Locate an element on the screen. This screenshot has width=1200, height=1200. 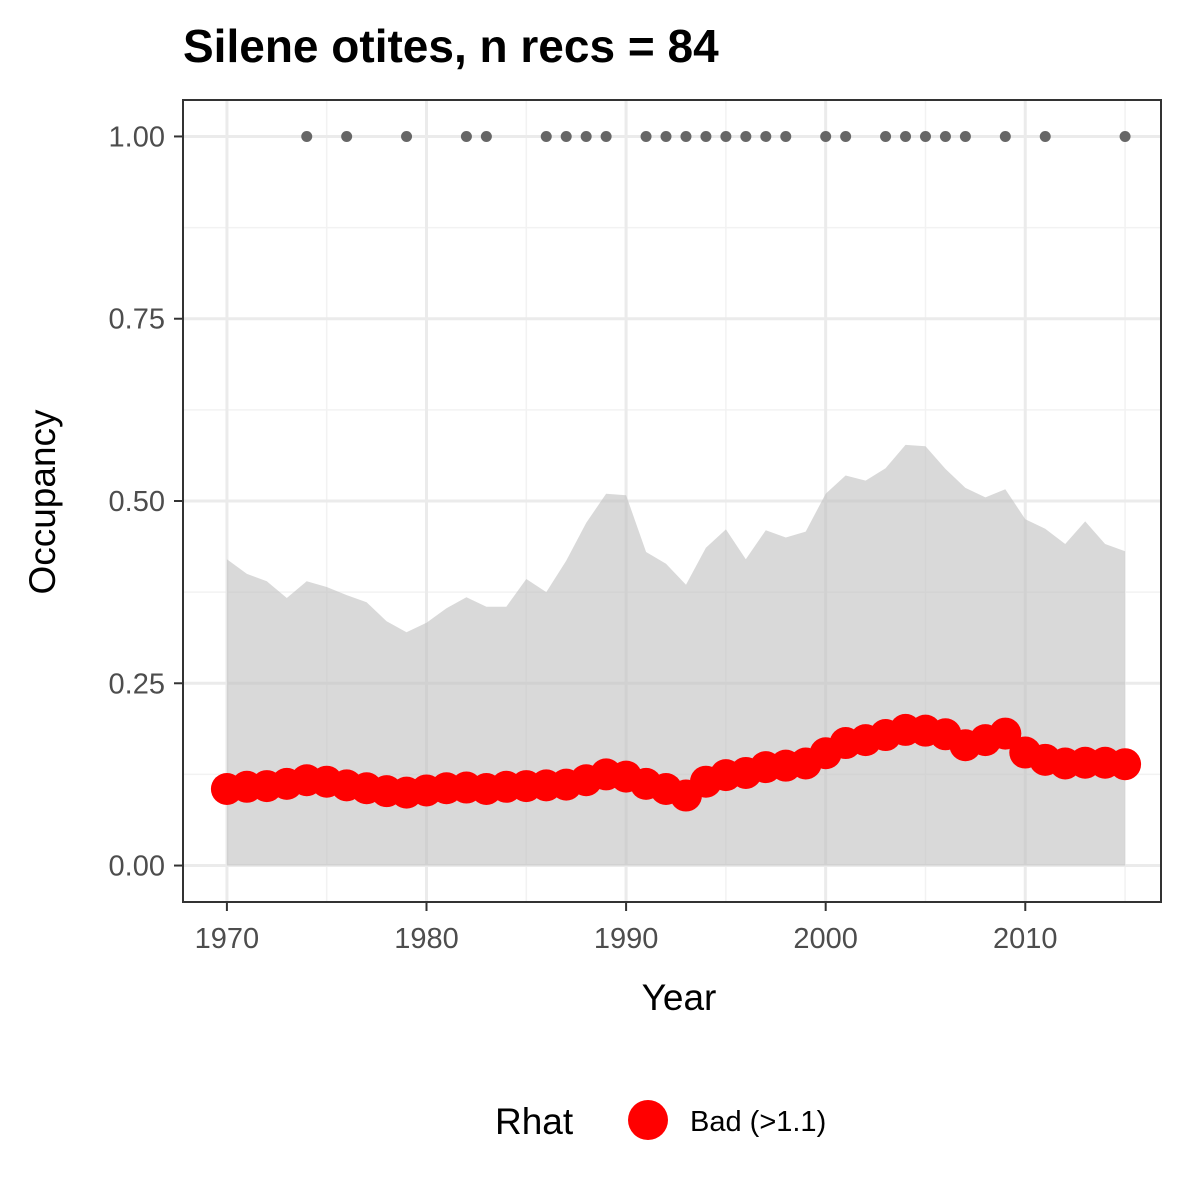
x-axis: 1970 1980 1990 2000 2010 is located at coordinates (626, 928).